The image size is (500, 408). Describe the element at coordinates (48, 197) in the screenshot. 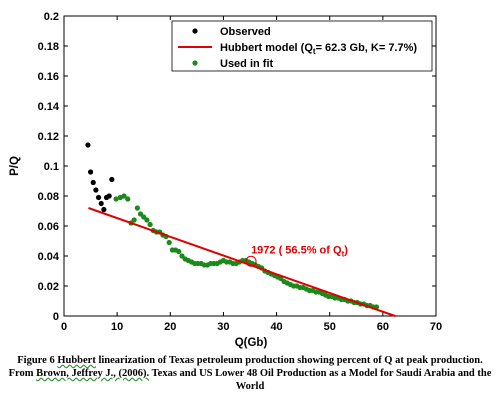

I see `y-tick-label-4: 0.08` at that location.